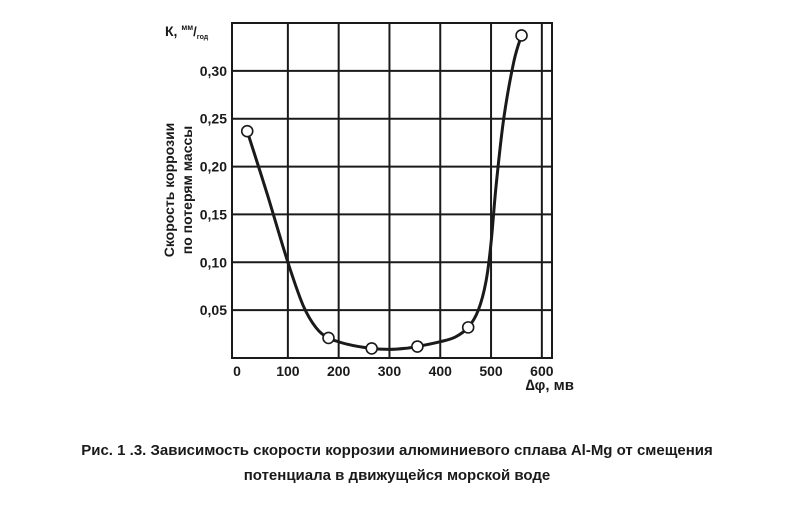 The image size is (794, 517). Describe the element at coordinates (542, 371) in the screenshot. I see `x-tick-label: 600` at that location.